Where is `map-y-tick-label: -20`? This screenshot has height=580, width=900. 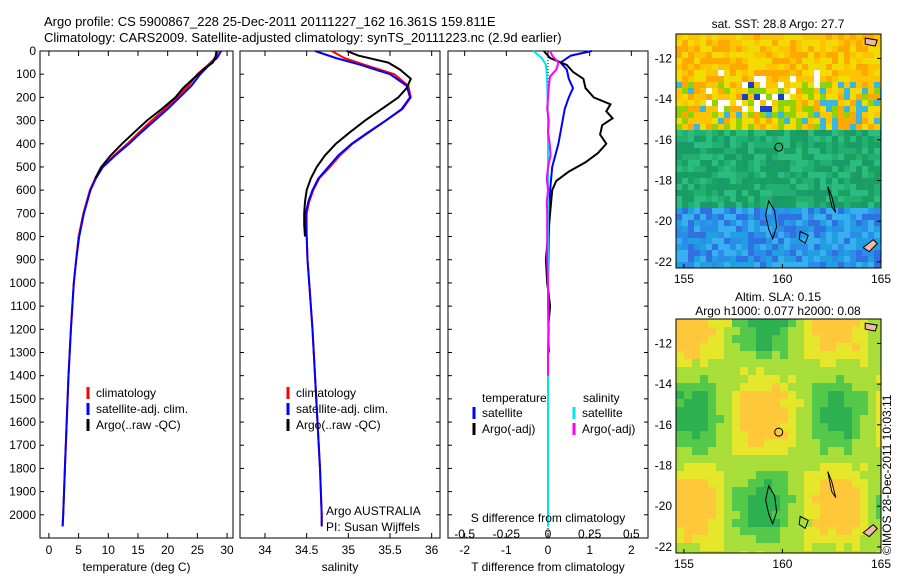 map-y-tick-label: -20 is located at coordinates (664, 221).